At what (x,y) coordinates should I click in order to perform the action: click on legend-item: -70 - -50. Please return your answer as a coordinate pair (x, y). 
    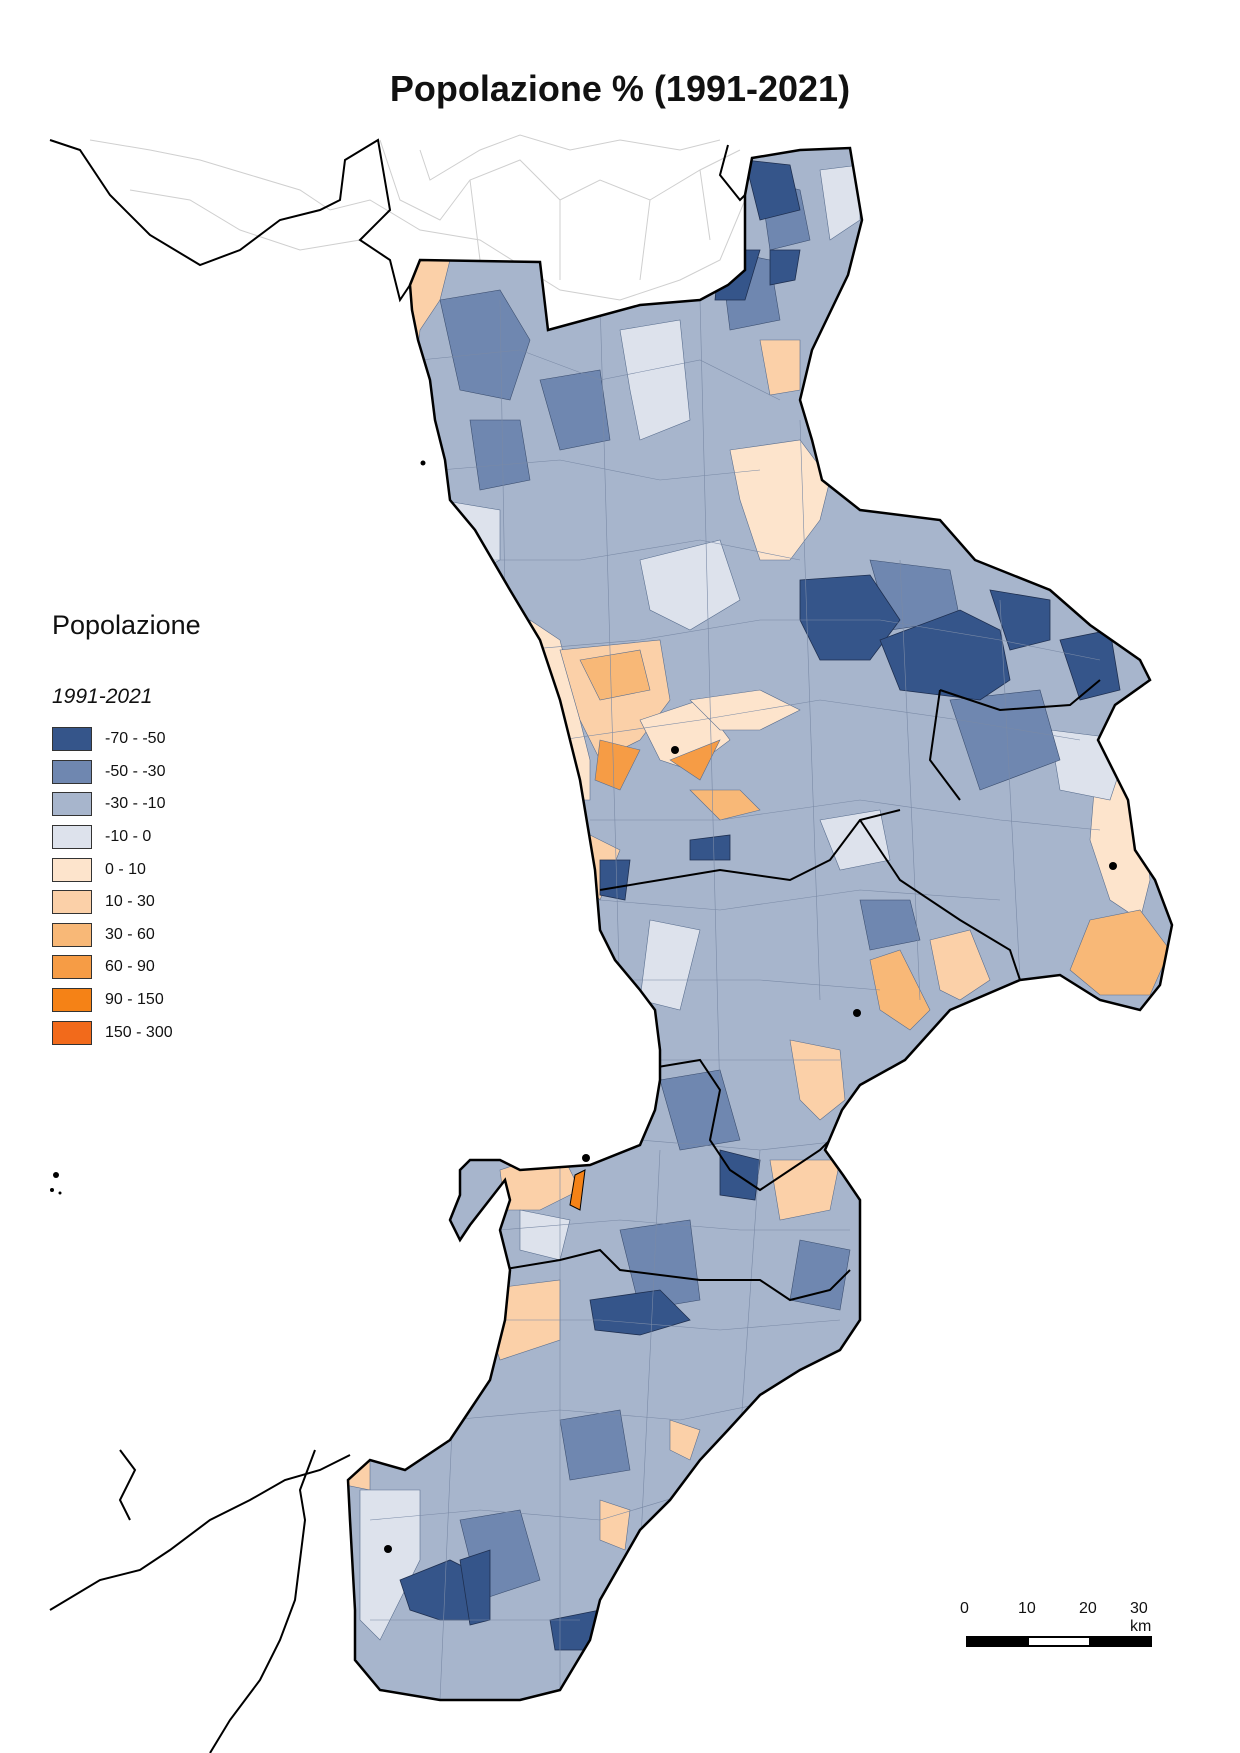
    Looking at the image, I should click on (126, 739).